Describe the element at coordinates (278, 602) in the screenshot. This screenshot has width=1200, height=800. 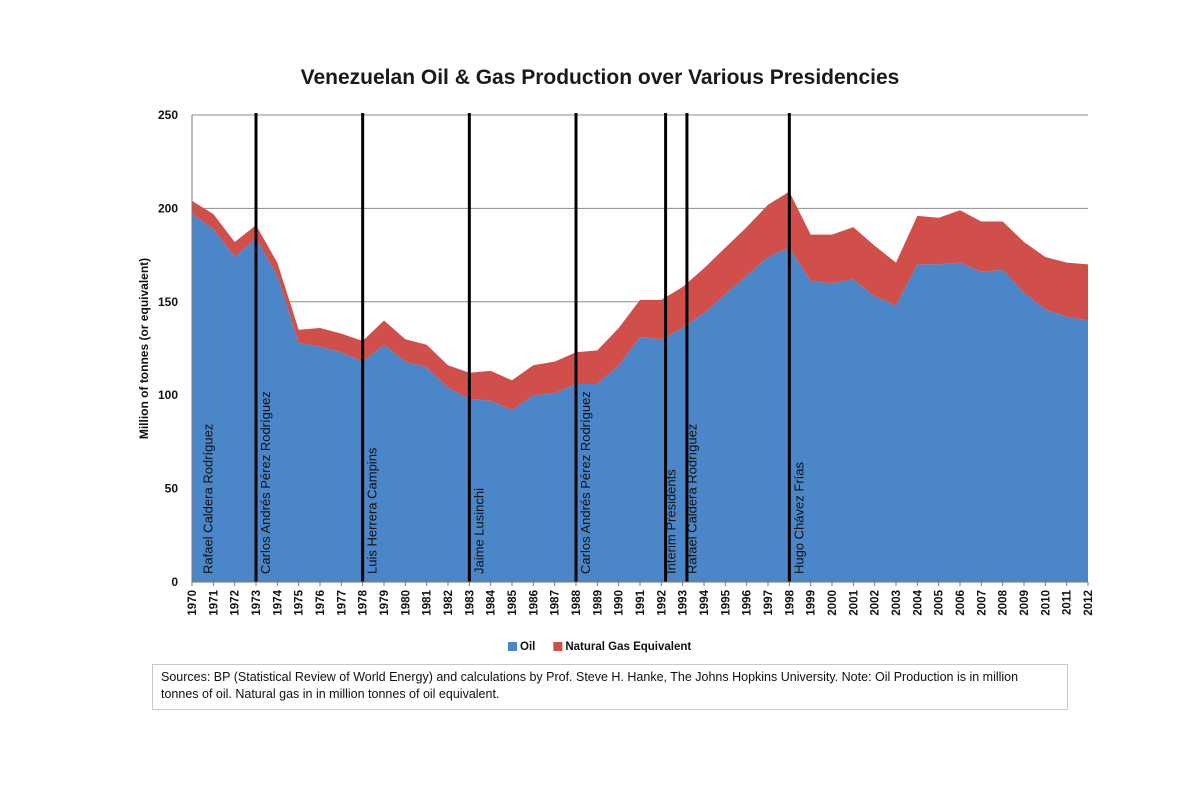
I see `x-tick-label: 1974` at that location.